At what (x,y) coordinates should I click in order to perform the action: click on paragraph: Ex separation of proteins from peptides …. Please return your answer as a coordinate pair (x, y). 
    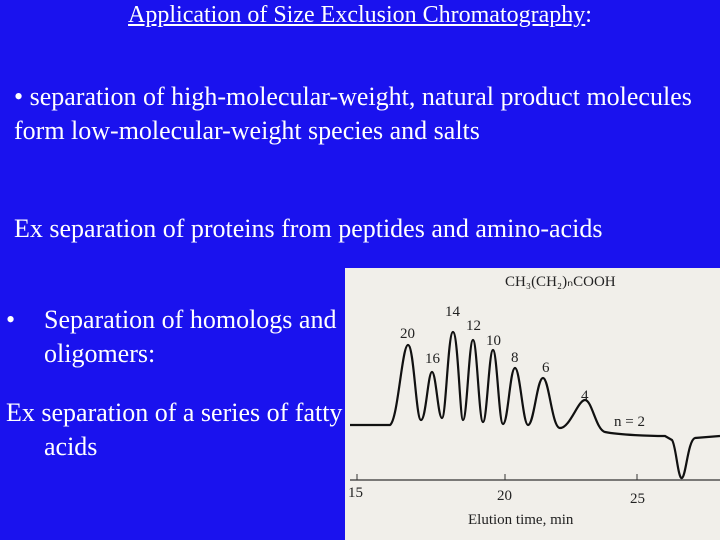
    Looking at the image, I should click on (308, 228).